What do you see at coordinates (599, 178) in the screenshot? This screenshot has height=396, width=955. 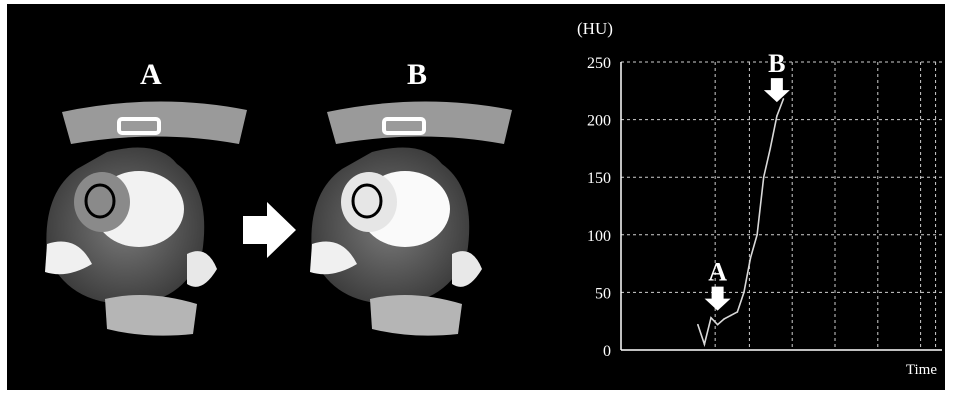 I see `y-tick-label: 150` at bounding box center [599, 178].